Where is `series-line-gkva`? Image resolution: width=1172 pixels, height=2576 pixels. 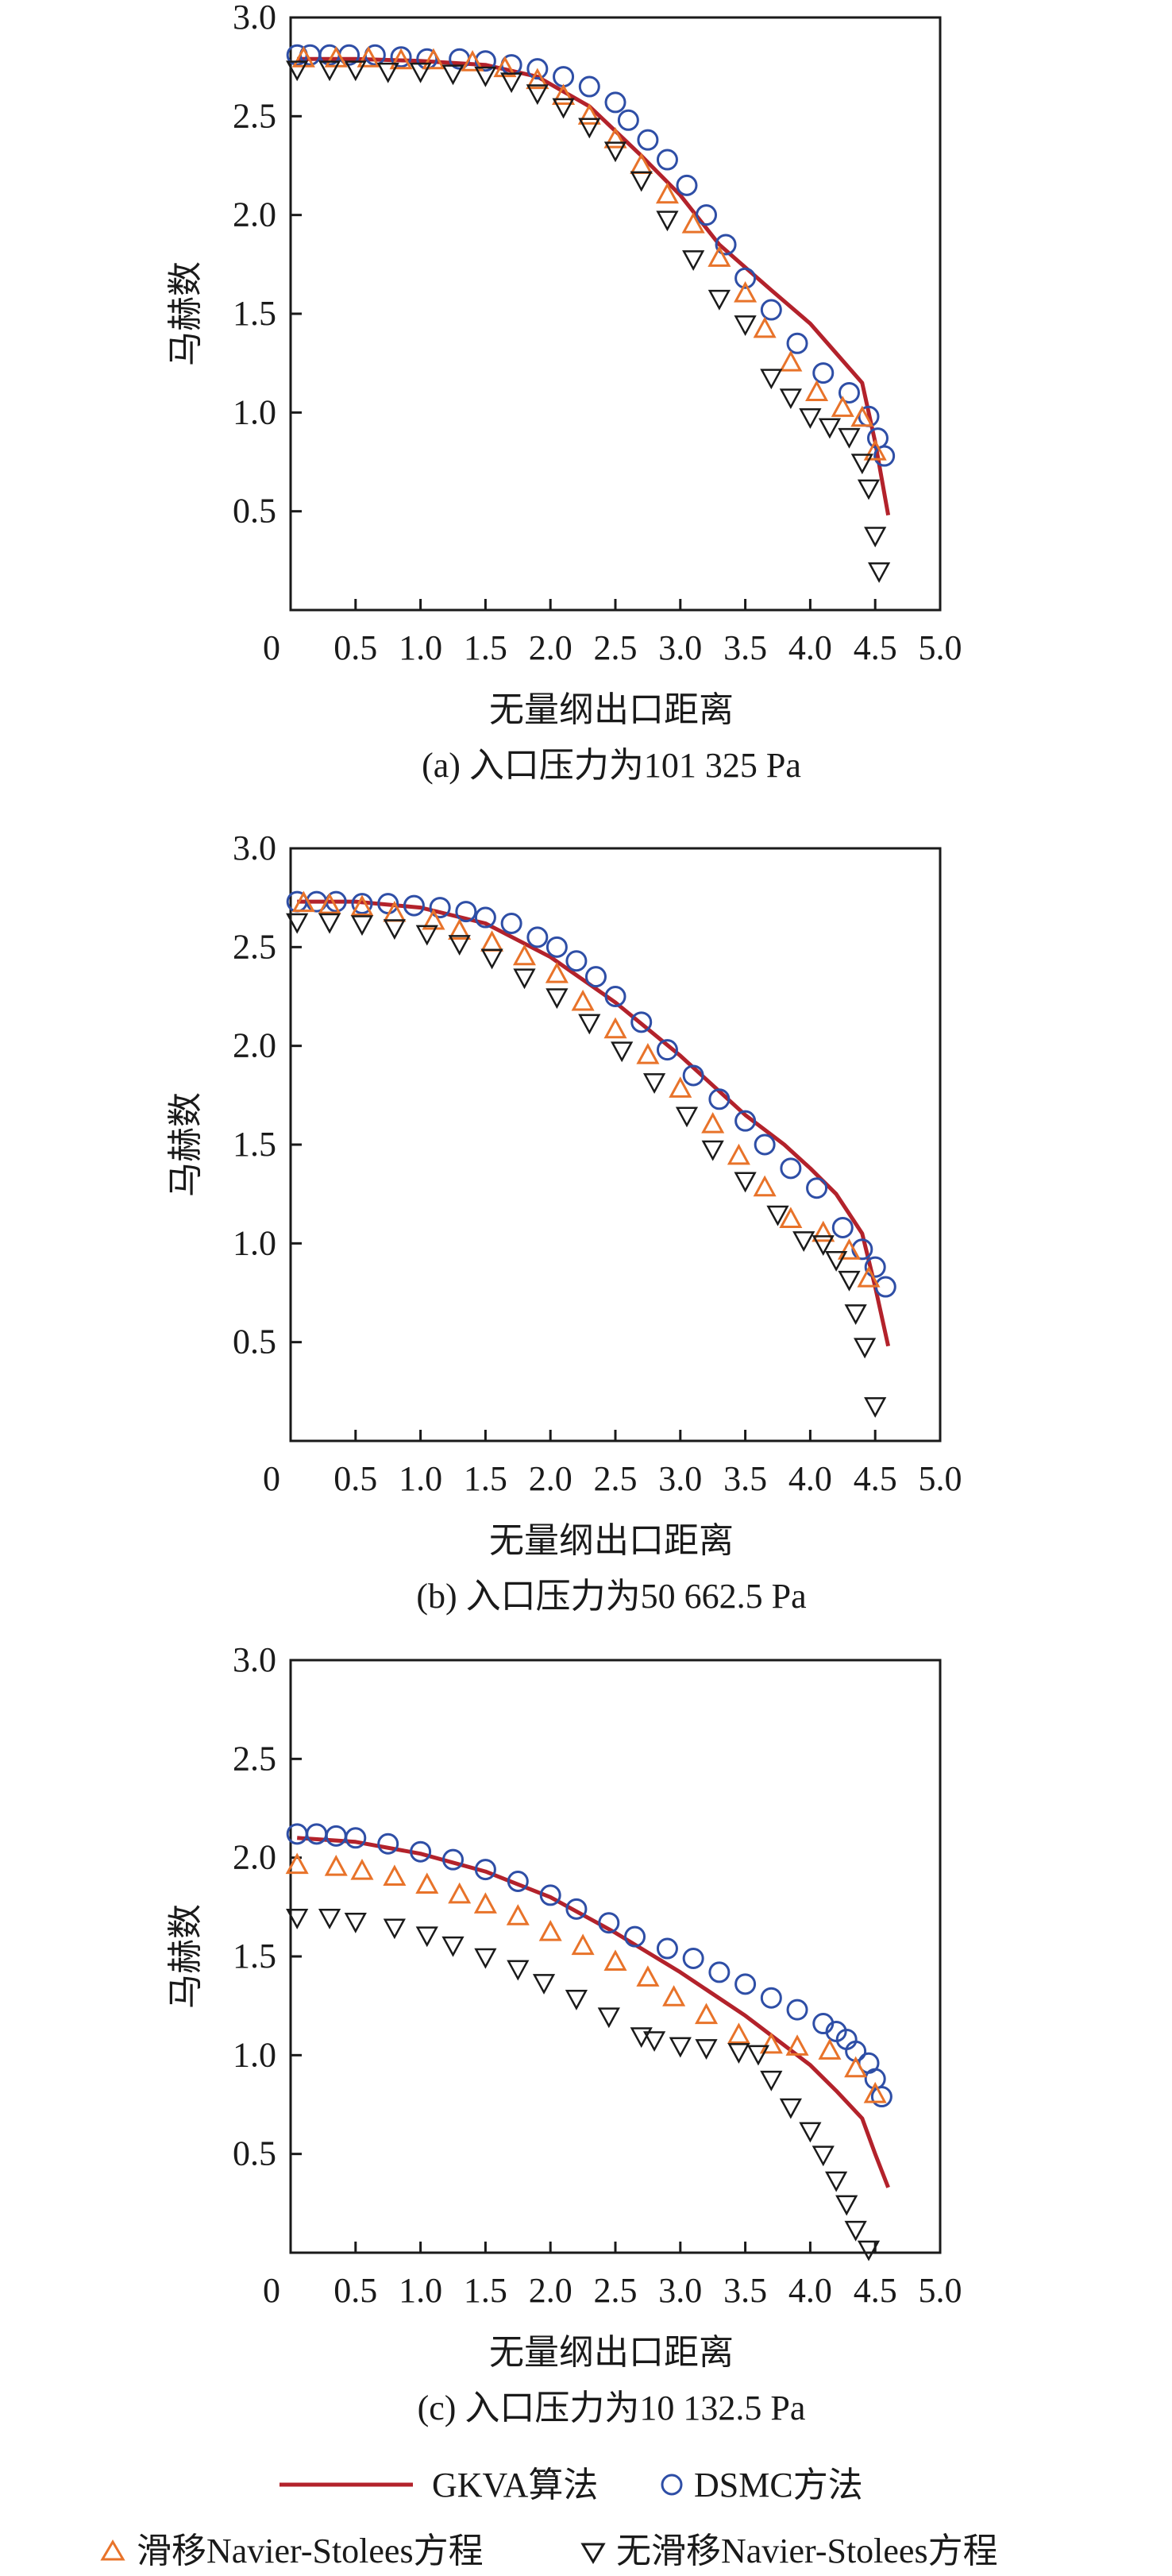 series-line-gkva is located at coordinates (593, 2012).